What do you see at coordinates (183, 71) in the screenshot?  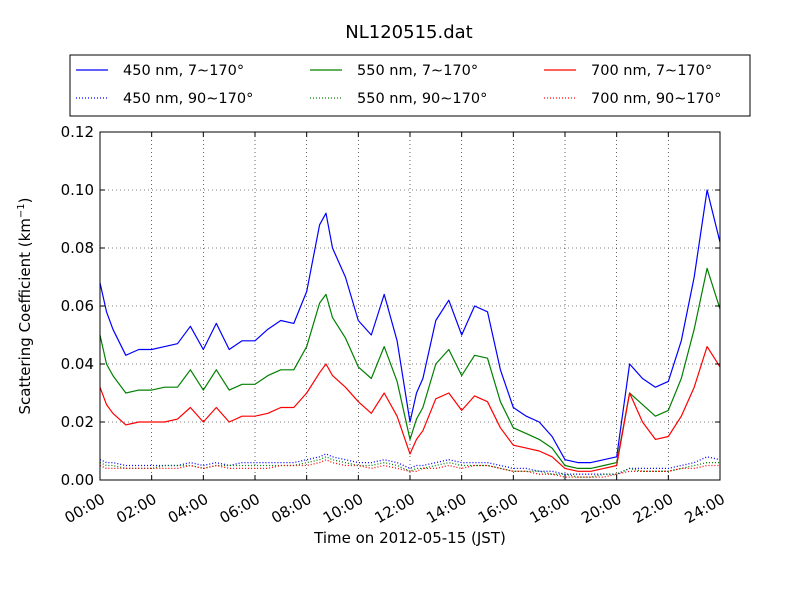 I see `legend-label-1: 450 nm, 7∼170°` at bounding box center [183, 71].